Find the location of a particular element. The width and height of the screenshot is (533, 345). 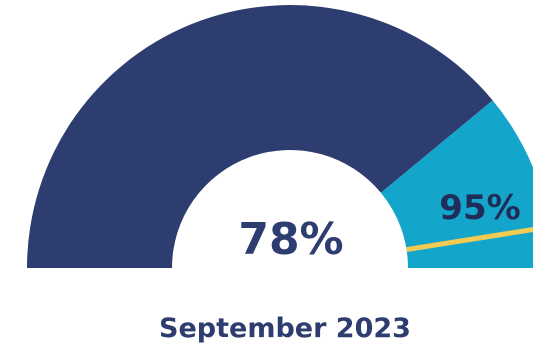

gauge-remainder-arc is located at coordinates (456, 184).